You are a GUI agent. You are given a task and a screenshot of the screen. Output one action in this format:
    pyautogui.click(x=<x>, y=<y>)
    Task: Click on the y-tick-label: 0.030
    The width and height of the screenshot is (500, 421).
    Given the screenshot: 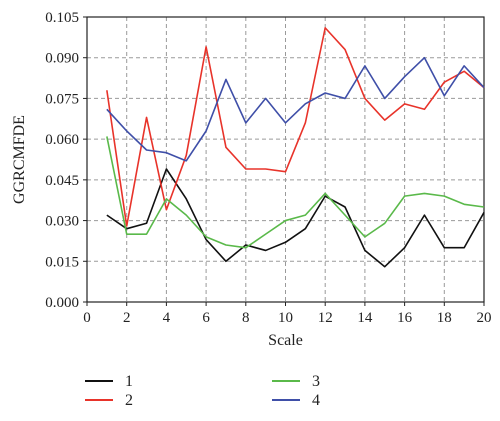 What is the action you would take?
    pyautogui.click(x=62, y=222)
    